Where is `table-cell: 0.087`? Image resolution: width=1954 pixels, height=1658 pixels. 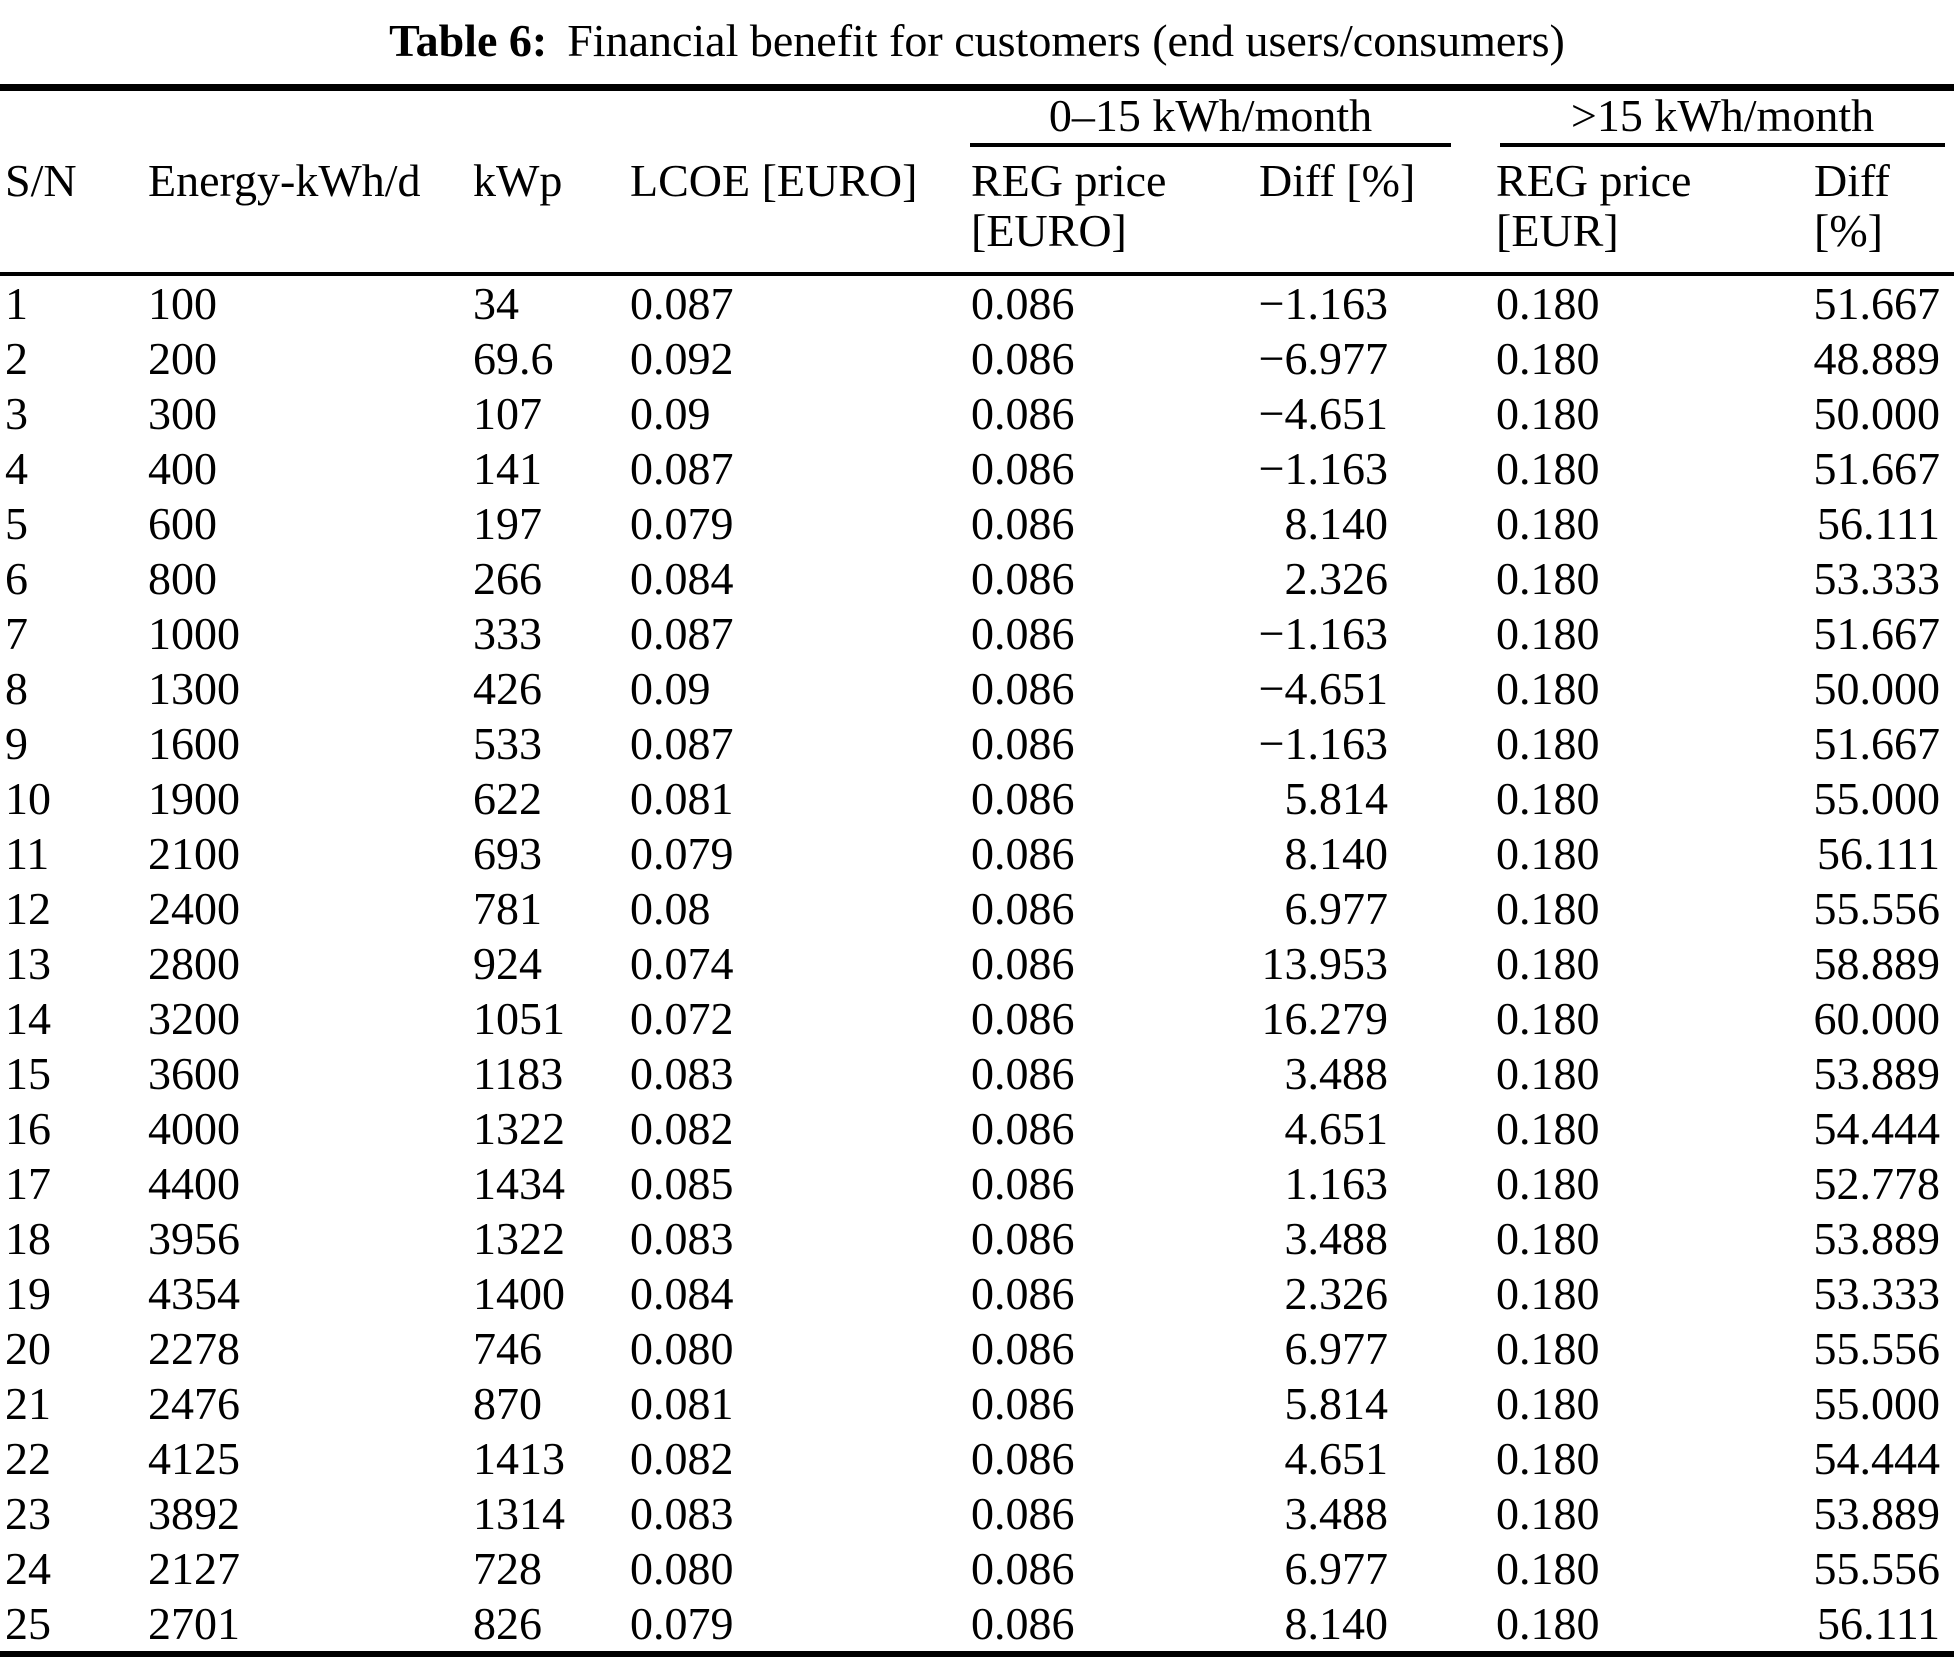 table-cell: 0.087 is located at coordinates (682, 468).